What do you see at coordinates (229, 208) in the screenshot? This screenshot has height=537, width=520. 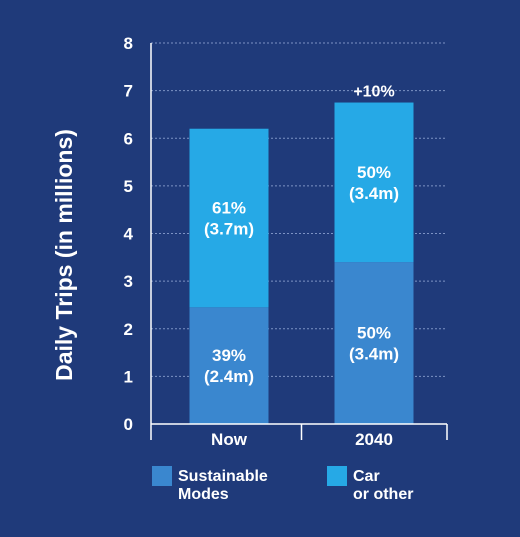 I see `bar-data-label: 61%` at bounding box center [229, 208].